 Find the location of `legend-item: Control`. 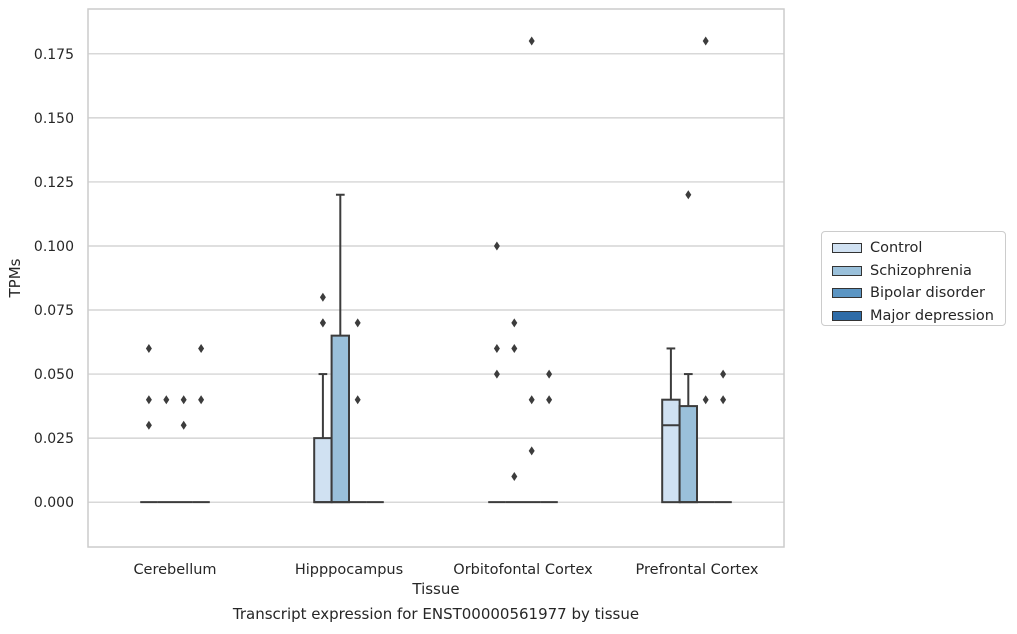

legend-item: Control is located at coordinates (918, 248).